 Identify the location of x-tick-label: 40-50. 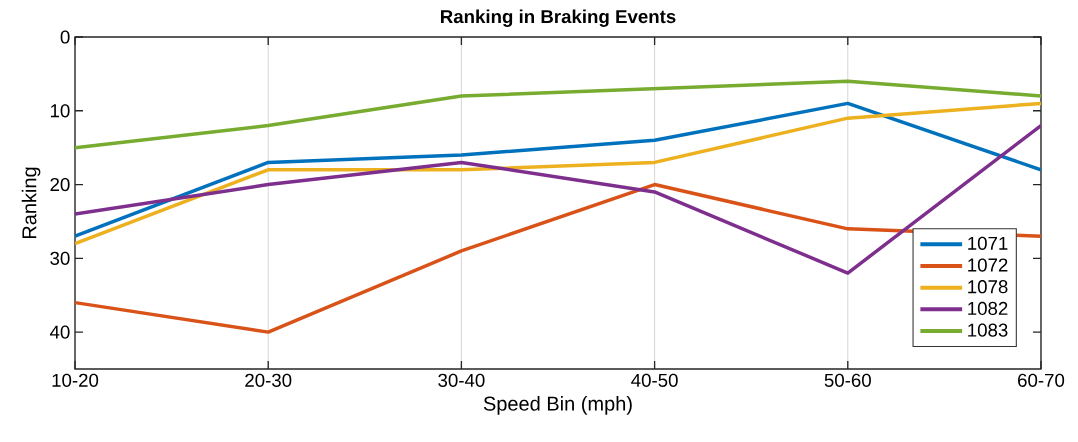
(654, 380).